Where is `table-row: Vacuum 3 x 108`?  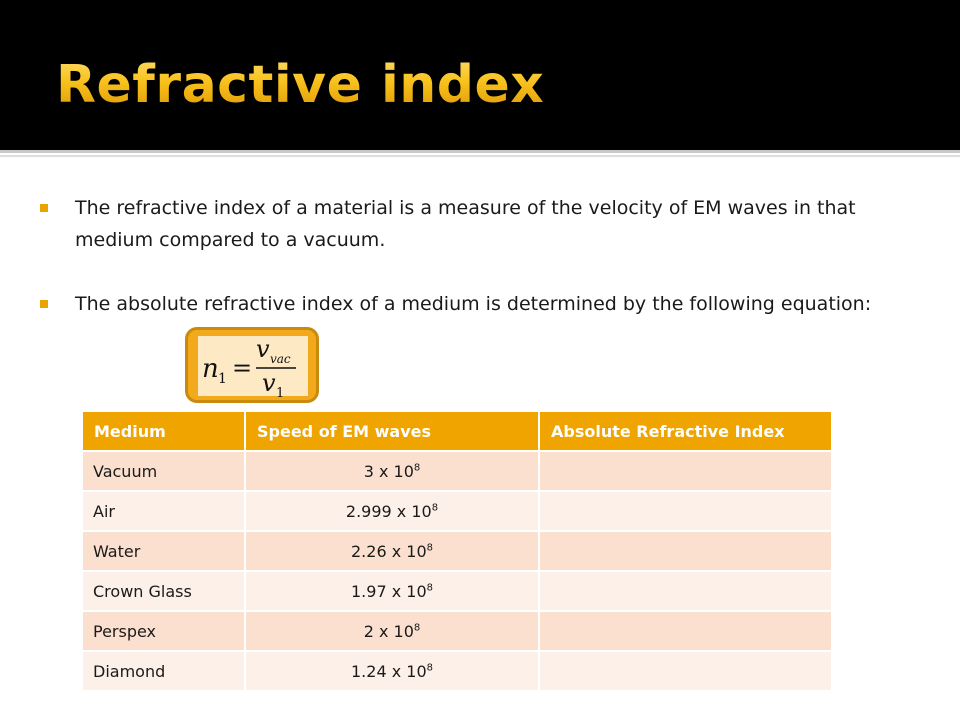
table-row: Vacuum 3 x 108 is located at coordinates (458, 470).